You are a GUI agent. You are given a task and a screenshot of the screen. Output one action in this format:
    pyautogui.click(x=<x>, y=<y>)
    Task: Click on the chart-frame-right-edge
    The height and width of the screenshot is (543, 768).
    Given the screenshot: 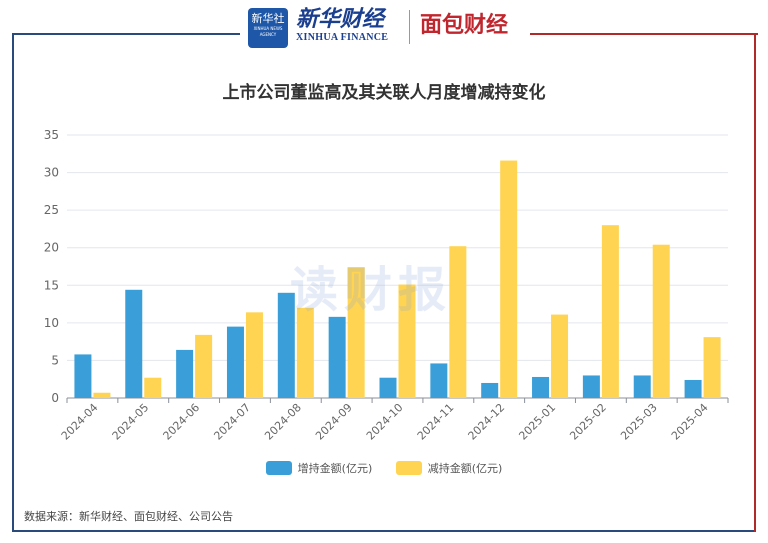 What is the action you would take?
    pyautogui.click(x=755, y=283)
    